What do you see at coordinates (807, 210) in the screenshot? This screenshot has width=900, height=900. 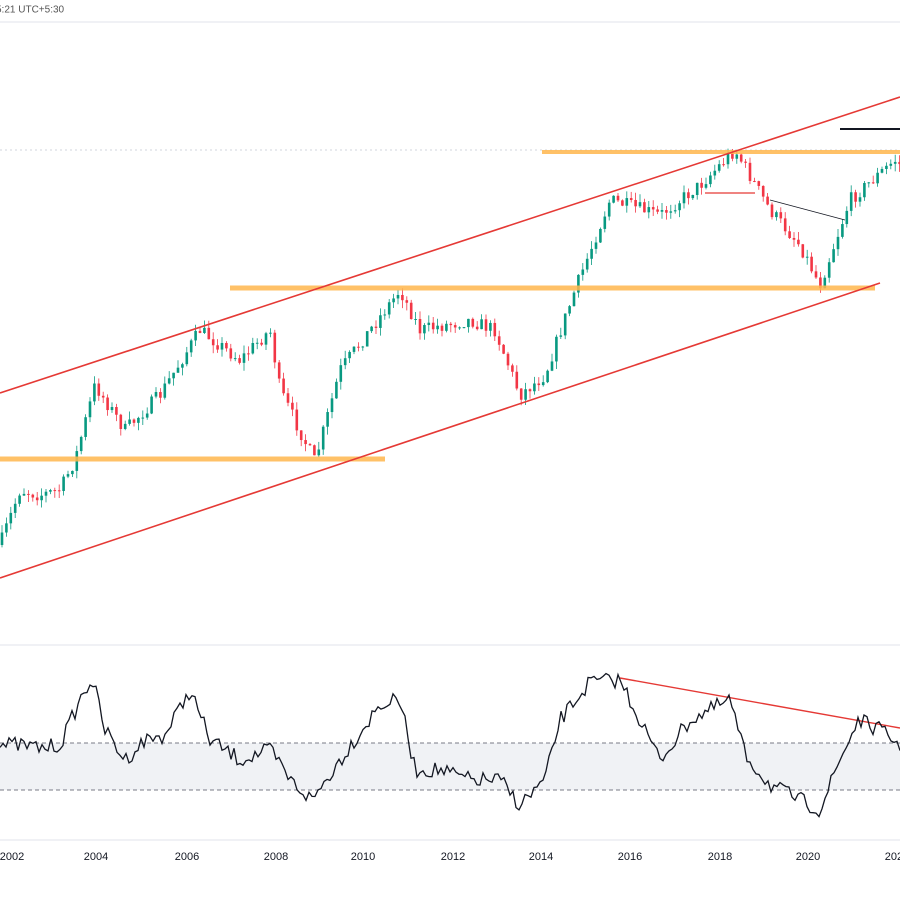 I see `trend-line` at bounding box center [807, 210].